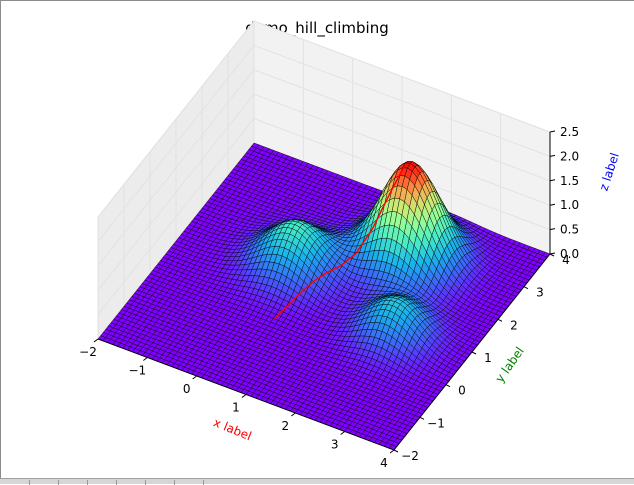 This screenshot has width=634, height=485. Describe the element at coordinates (317, 481) in the screenshot. I see `status-bar` at that location.